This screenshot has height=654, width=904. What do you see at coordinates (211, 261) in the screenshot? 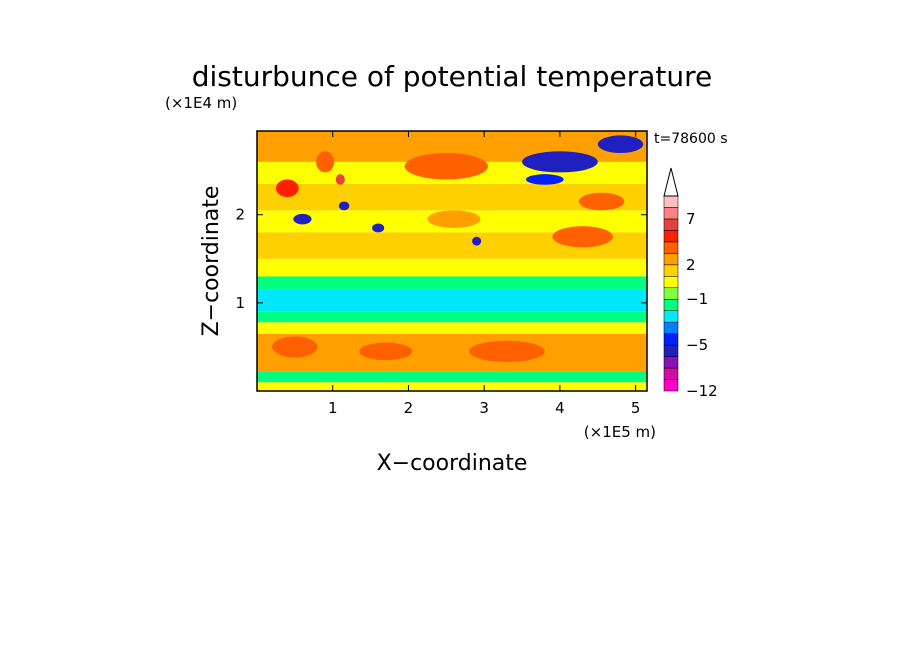
I see `y-axis-label: Z−coordinate` at bounding box center [211, 261].